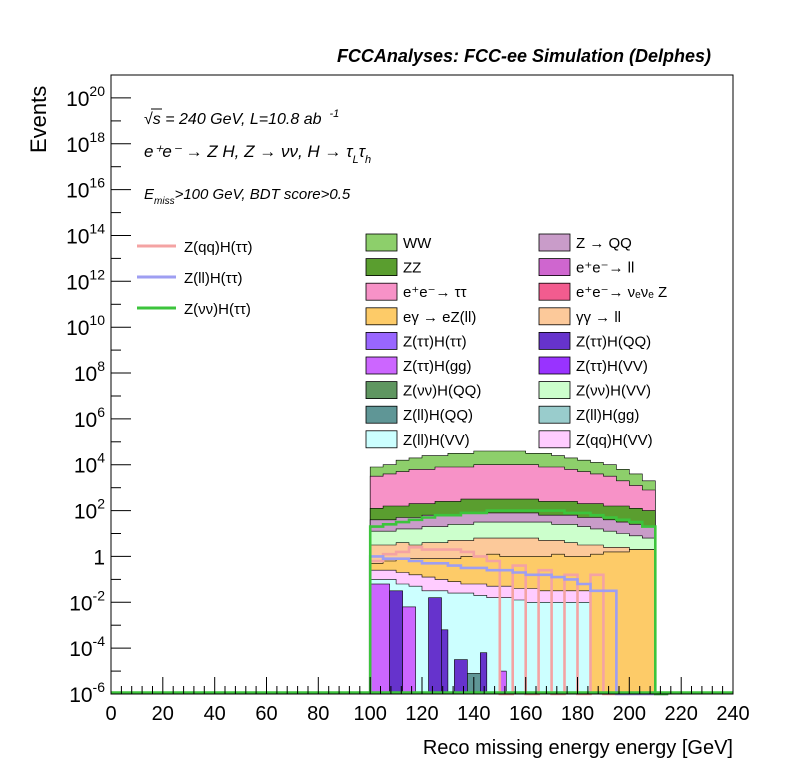  What do you see at coordinates (213, 278) in the screenshot?
I see `legend-label-z-ll-h: Z(ll)H(ττ)` at bounding box center [213, 278].